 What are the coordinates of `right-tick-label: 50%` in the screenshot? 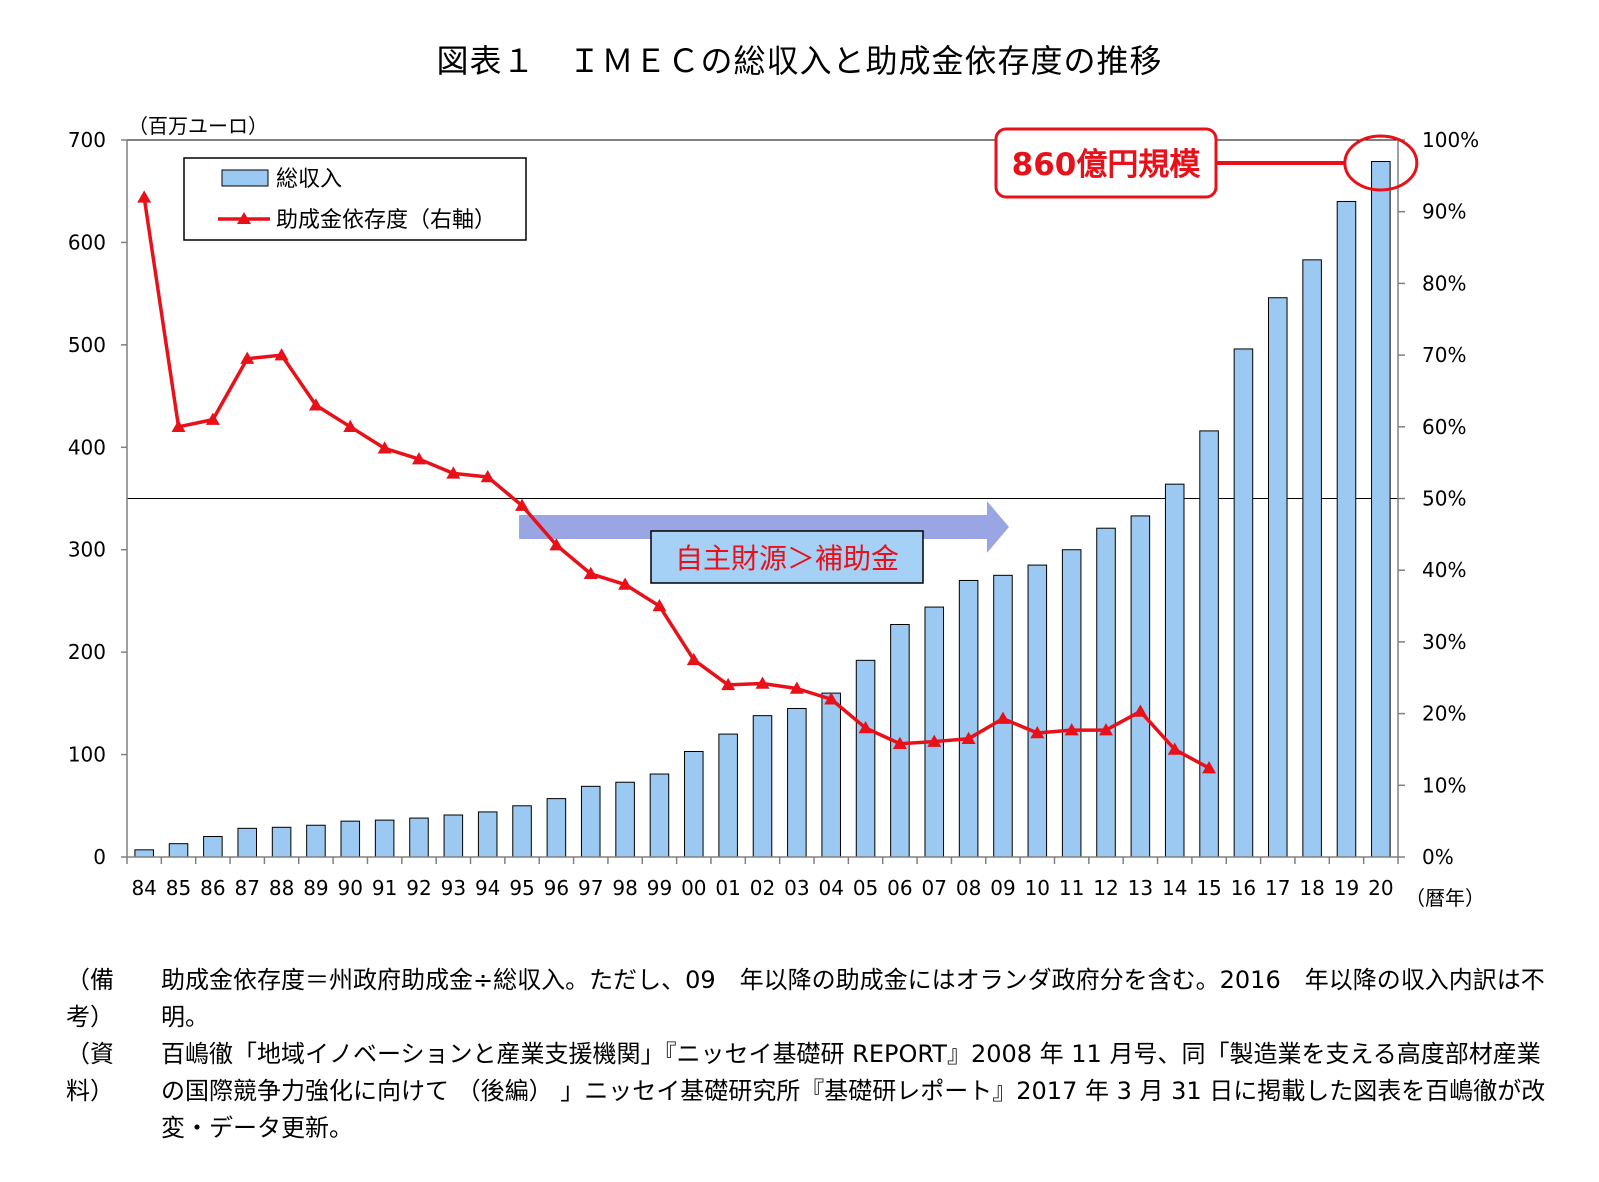 It's located at (1444, 499).